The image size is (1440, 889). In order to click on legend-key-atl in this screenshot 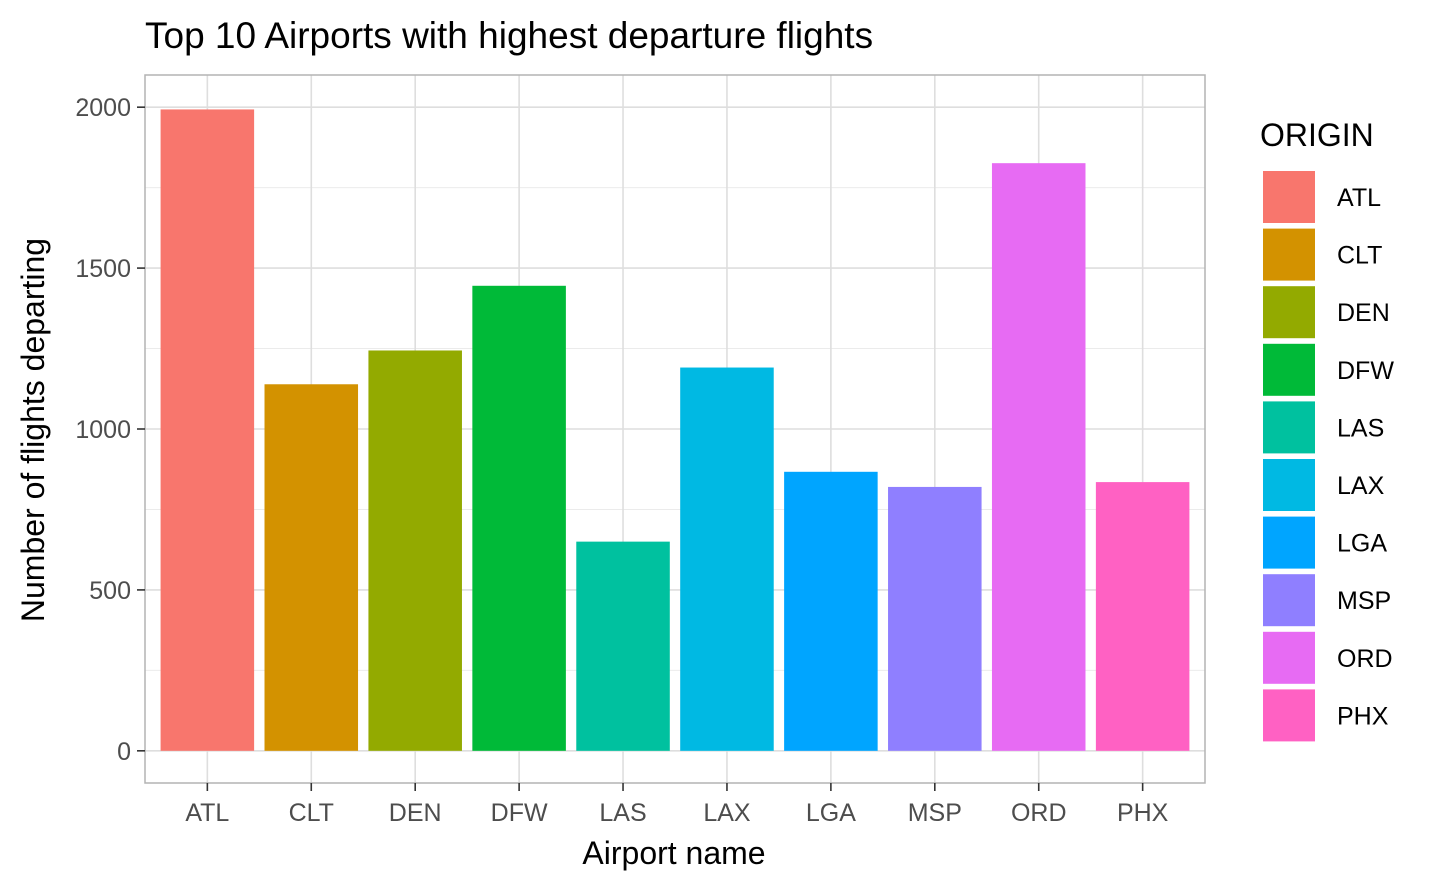, I will do `click(1289, 197)`.